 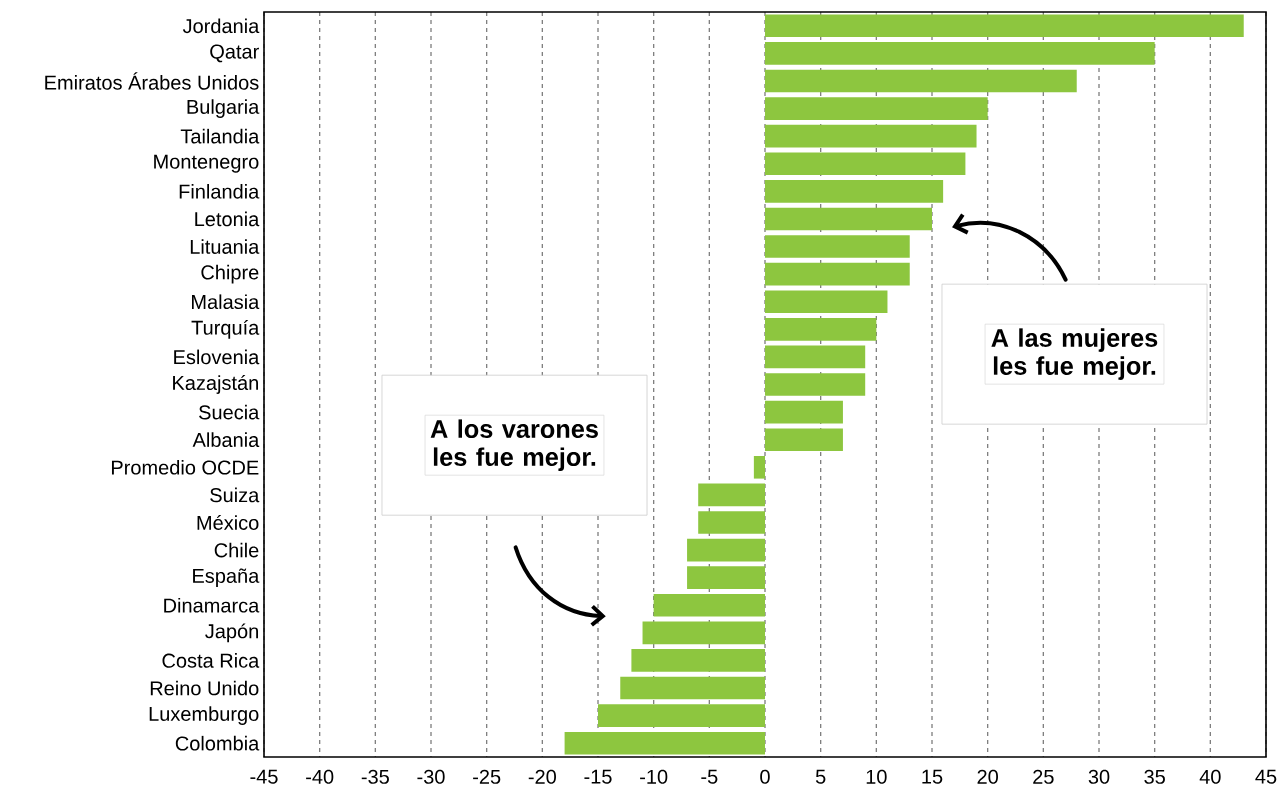 What do you see at coordinates (236, 550) in the screenshot?
I see `y-tick-label: Chile` at bounding box center [236, 550].